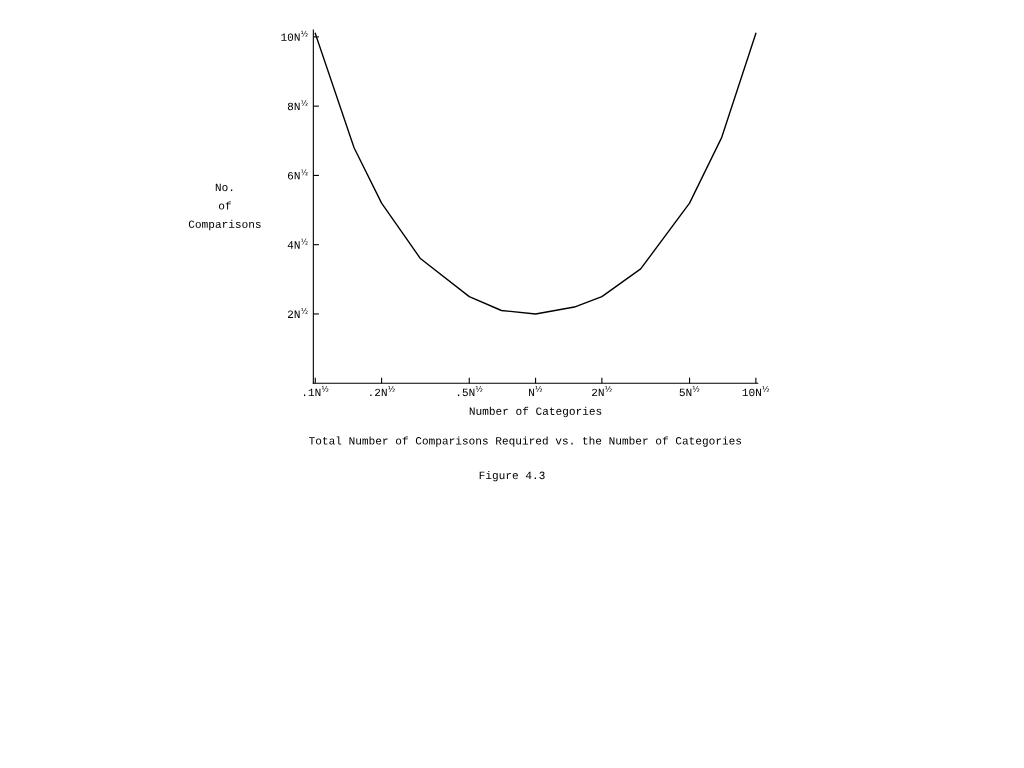 This screenshot has height=768, width=1024. What do you see at coordinates (297, 105) in the screenshot?
I see `y-tick-label: 8N$^{½}$` at bounding box center [297, 105].